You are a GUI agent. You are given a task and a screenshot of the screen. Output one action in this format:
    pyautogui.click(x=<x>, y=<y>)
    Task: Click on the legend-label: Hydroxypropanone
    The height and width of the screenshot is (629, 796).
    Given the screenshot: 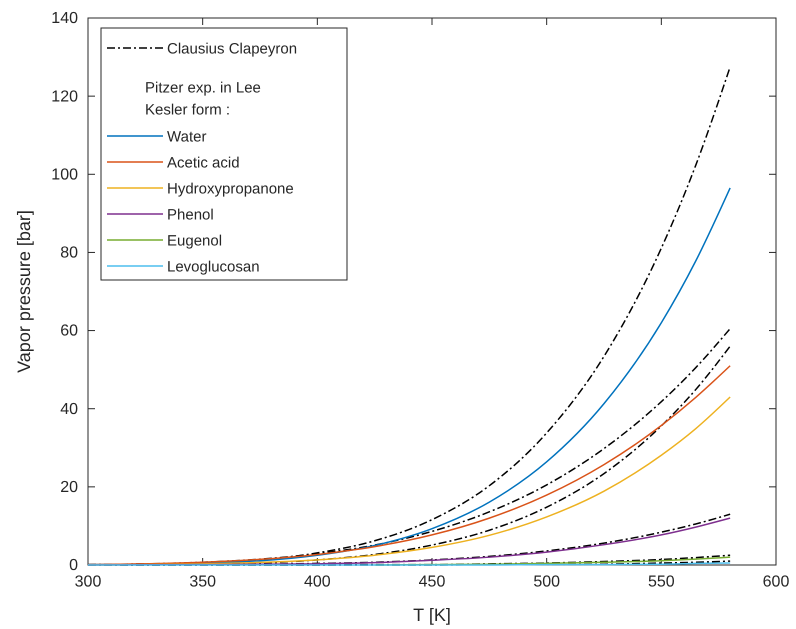 What is the action you would take?
    pyautogui.click(x=230, y=189)
    